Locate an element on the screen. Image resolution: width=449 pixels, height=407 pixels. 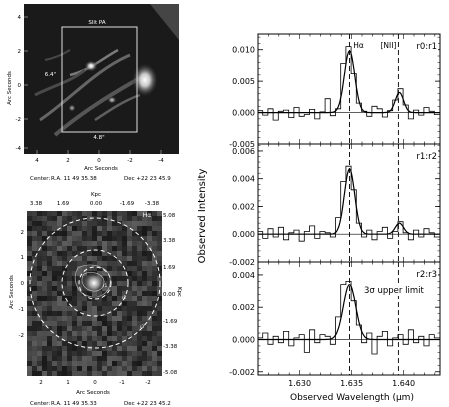
bottom-right-kpc-label: Kpc is located at coordinates (179, 292).